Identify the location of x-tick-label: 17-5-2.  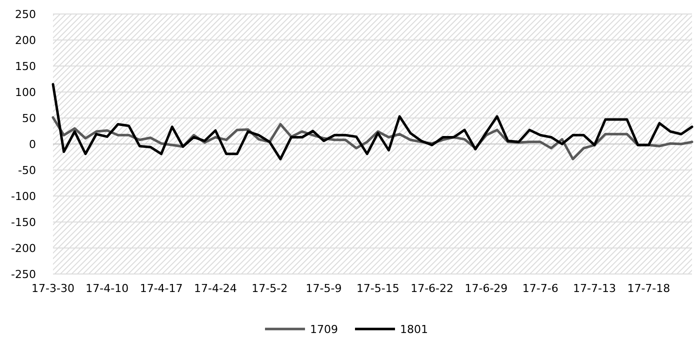
(270, 288).